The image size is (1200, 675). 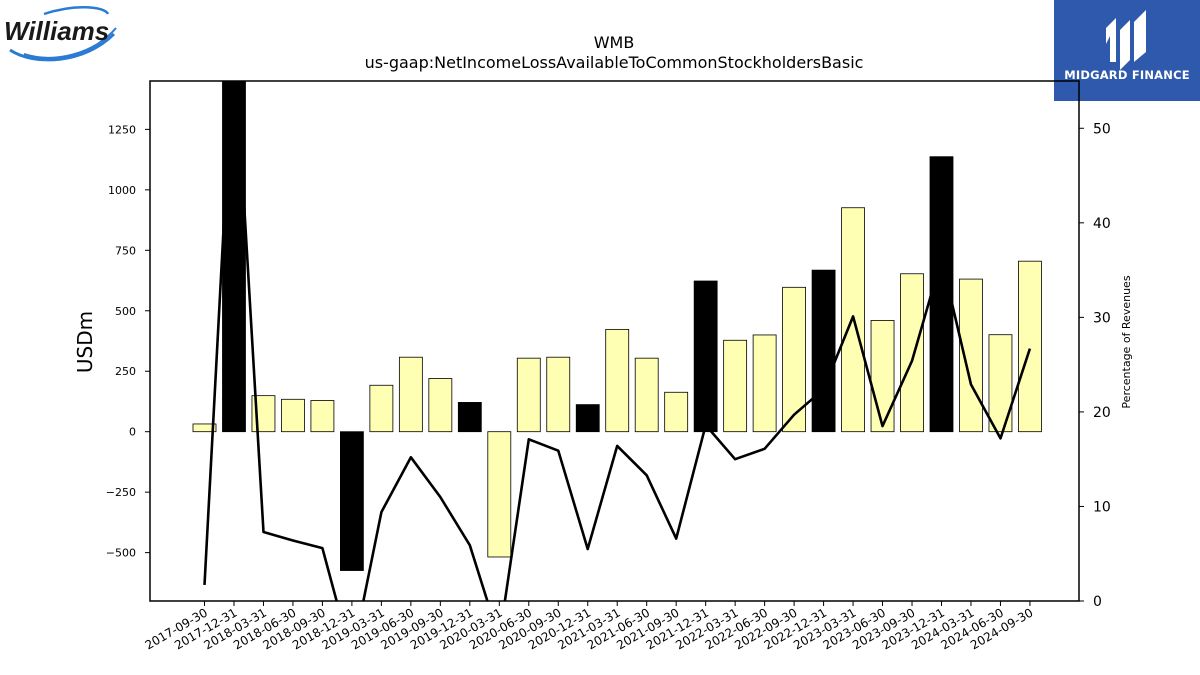 I want to click on y-tick-label: 500, so click(x=125, y=311).